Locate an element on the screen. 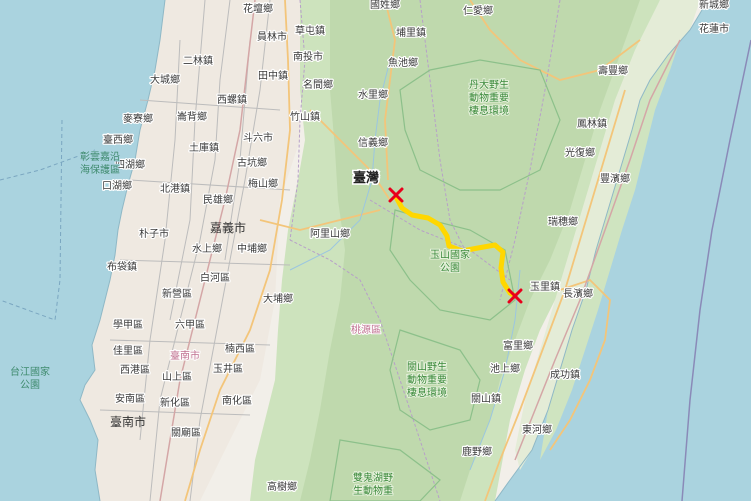  end-marker is located at coordinates (515, 296).